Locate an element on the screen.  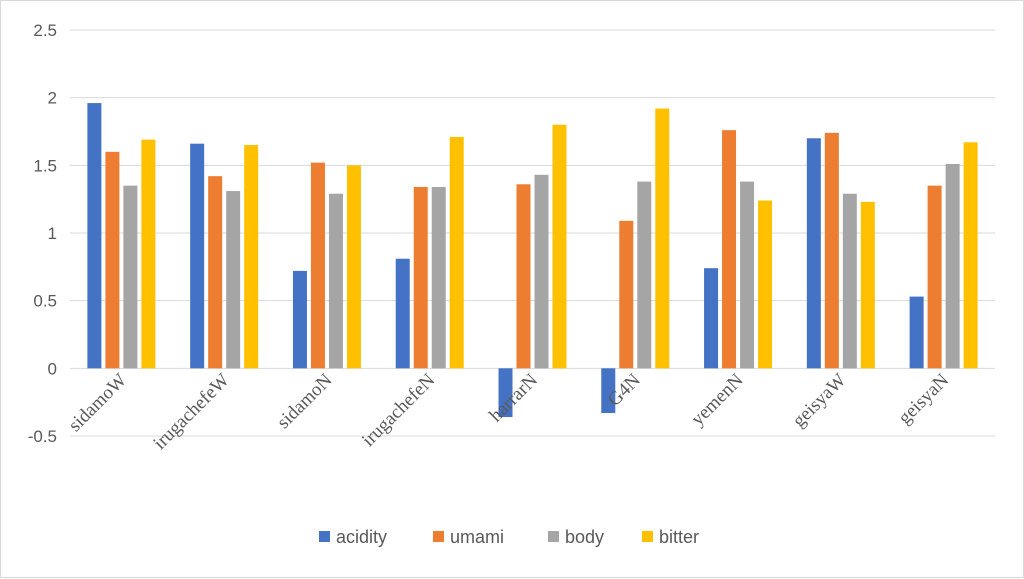
bar-bitter-geisyaN is located at coordinates (970, 255).